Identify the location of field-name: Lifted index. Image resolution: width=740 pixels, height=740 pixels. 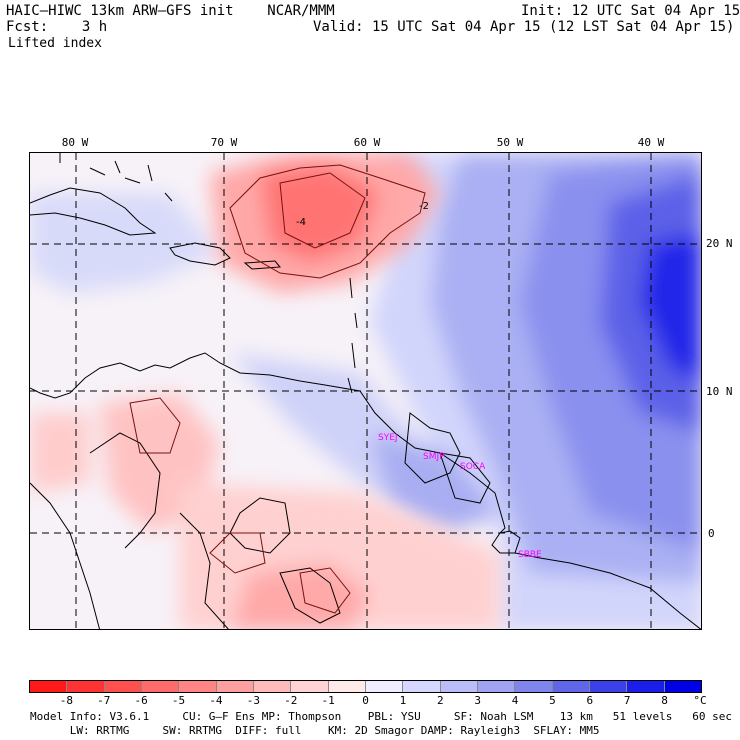
(55, 43).